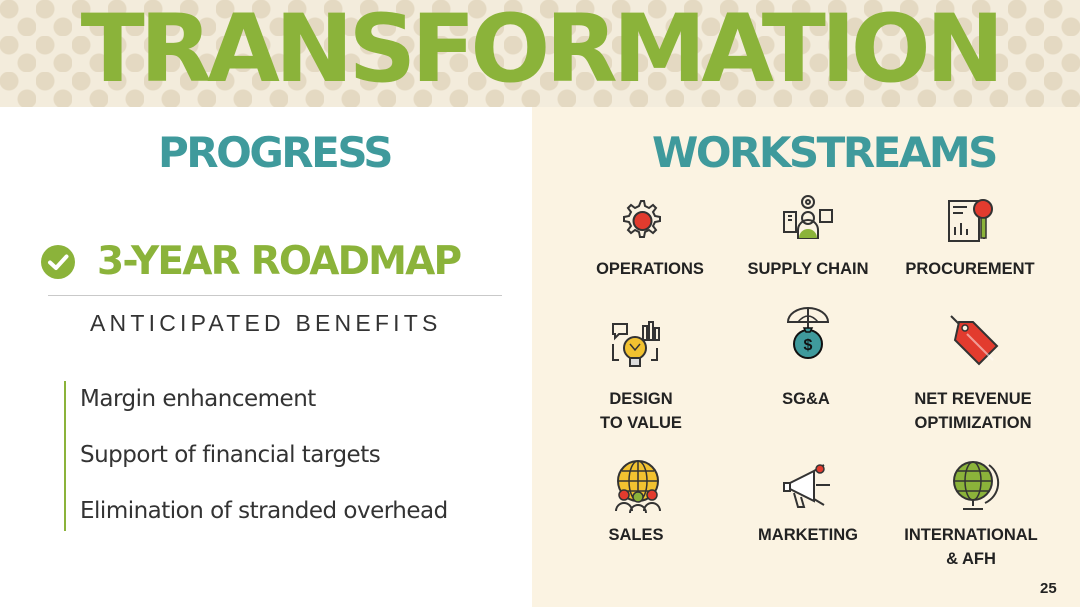 The height and width of the screenshot is (607, 1080). I want to click on workstream-procurement: PROCUREMENT, so click(970, 269).